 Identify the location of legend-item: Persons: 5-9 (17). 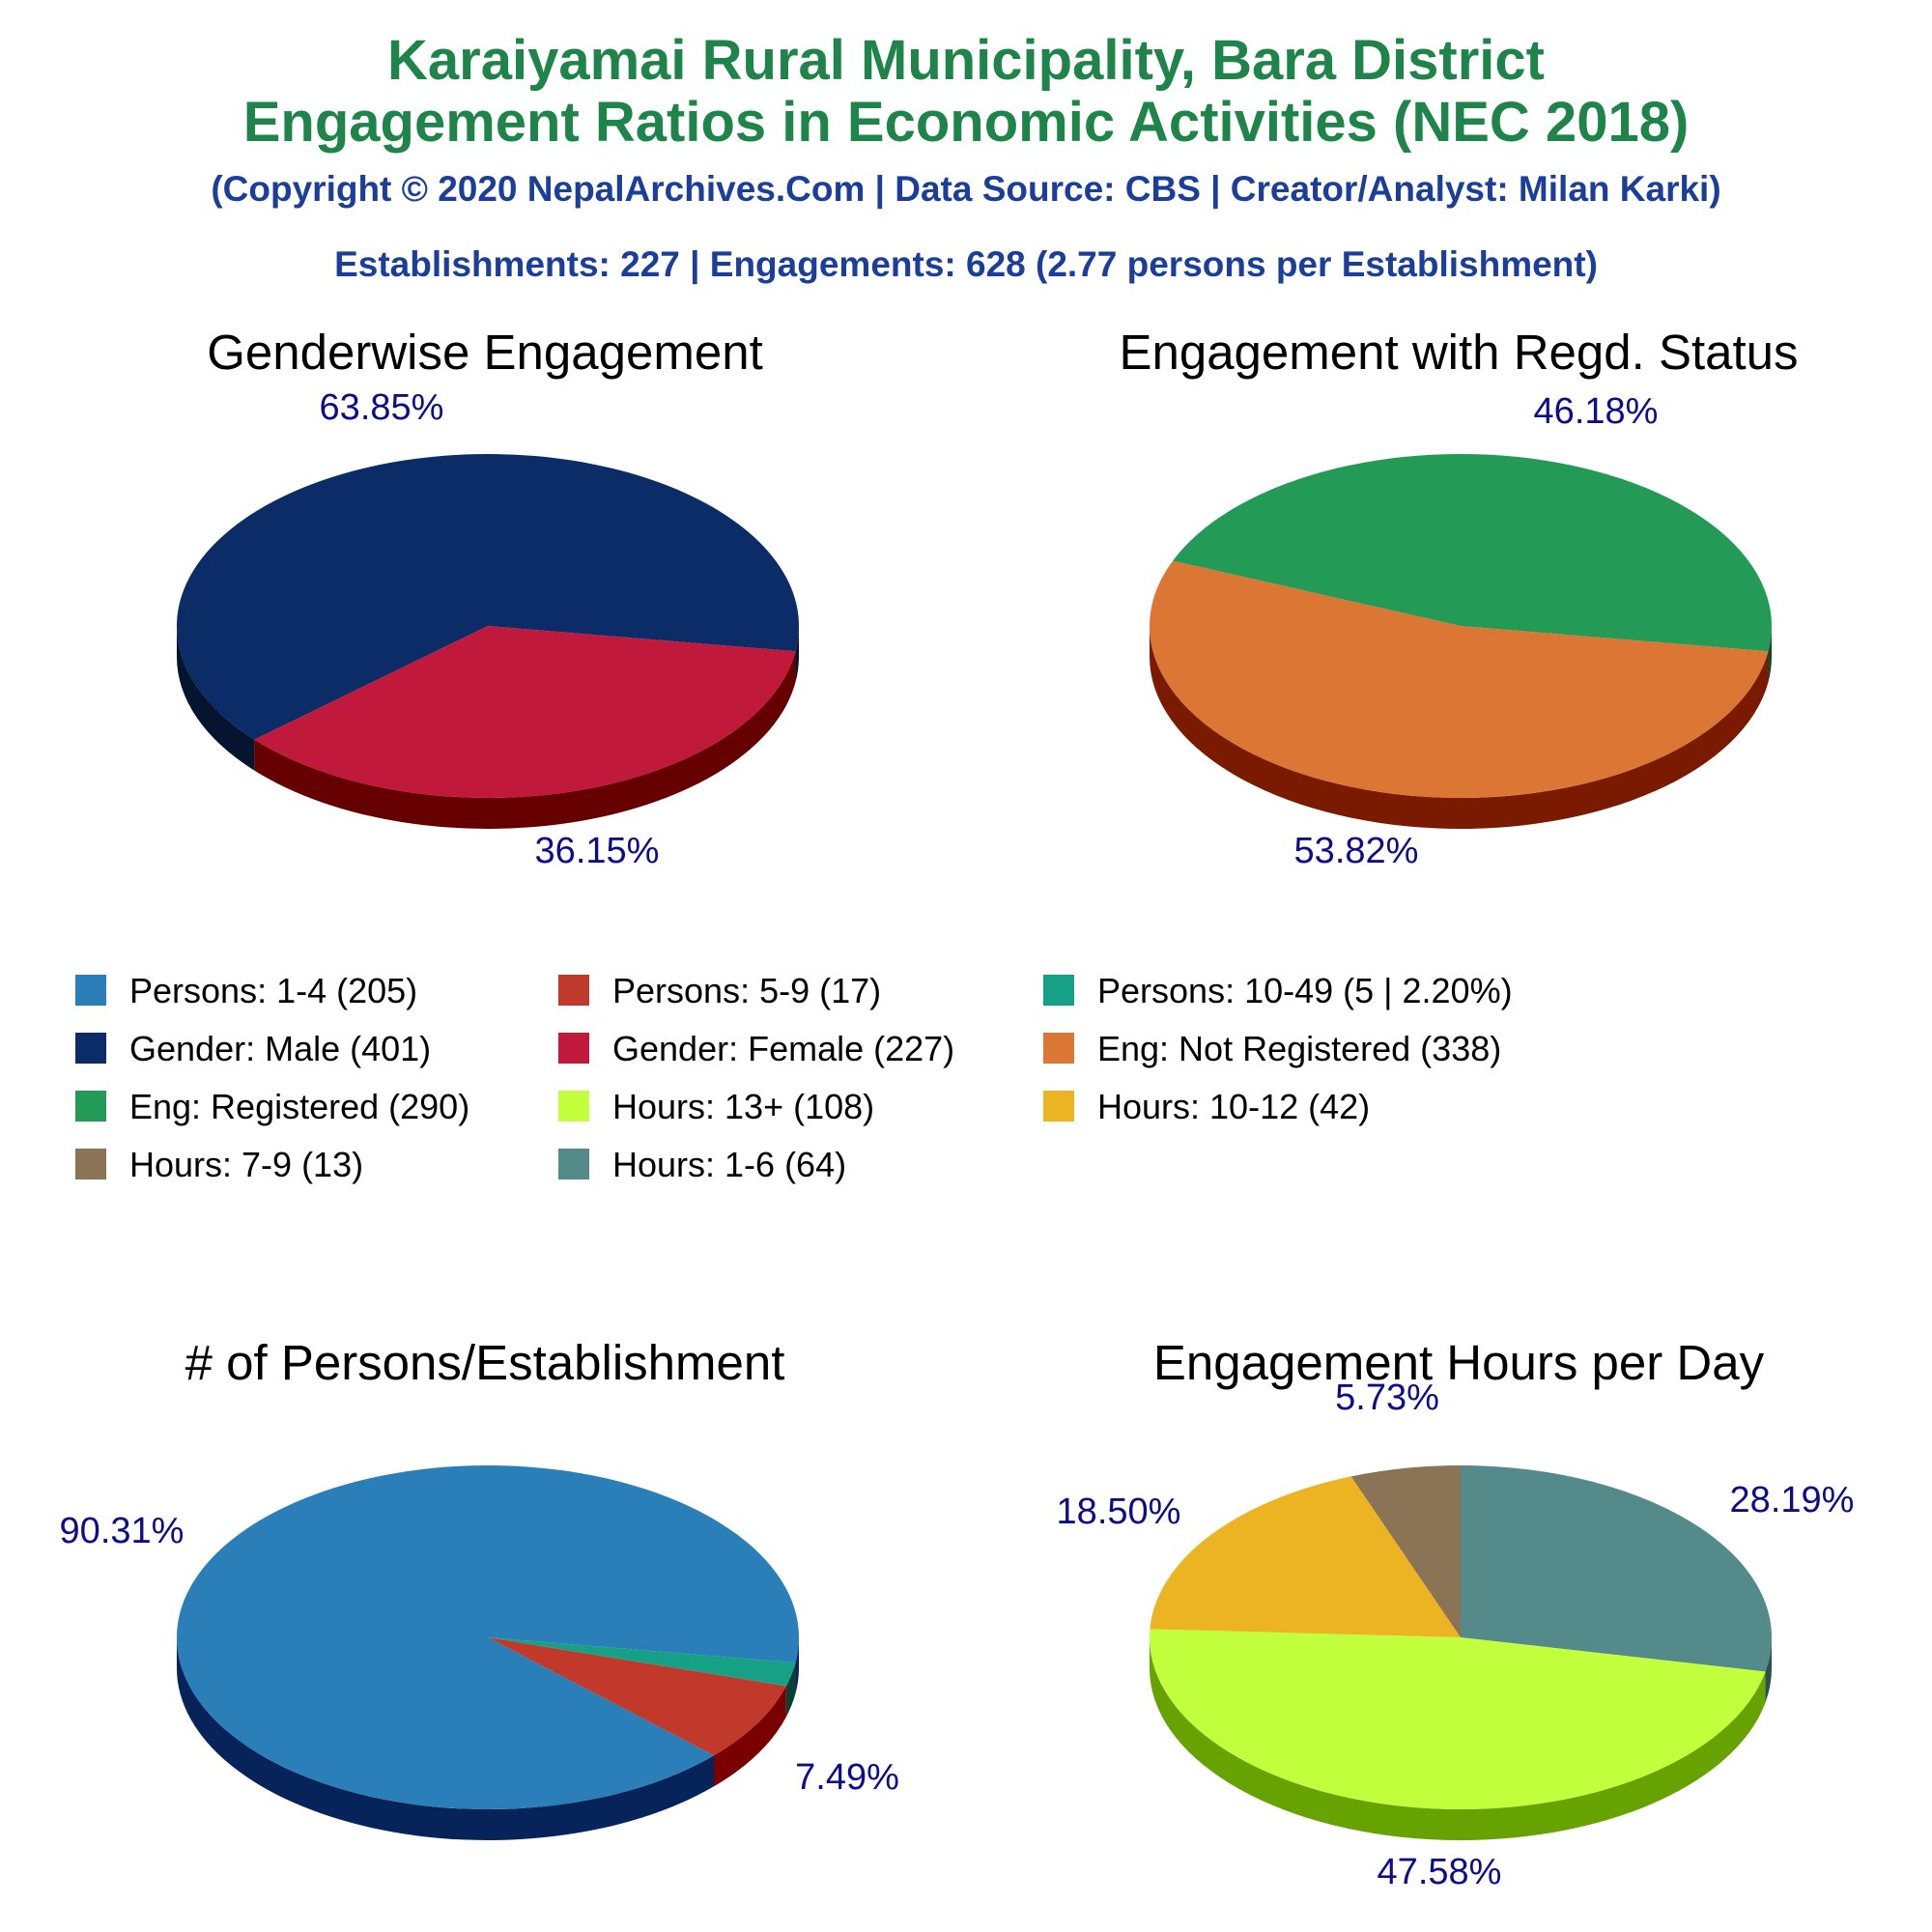
(719, 990).